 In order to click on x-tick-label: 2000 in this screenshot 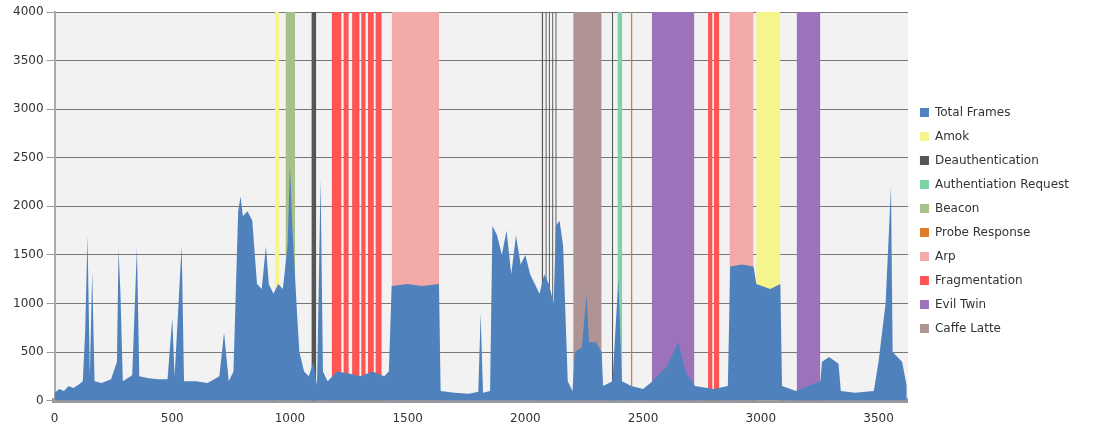, I will do `click(525, 417)`.